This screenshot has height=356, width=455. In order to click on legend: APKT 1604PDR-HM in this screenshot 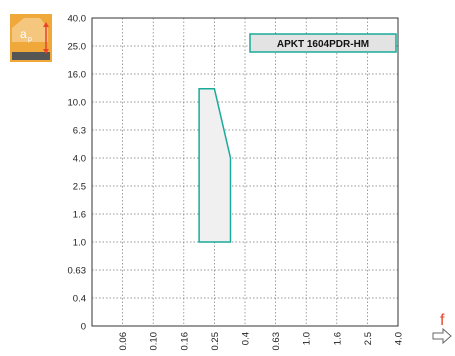, I will do `click(323, 43)`.